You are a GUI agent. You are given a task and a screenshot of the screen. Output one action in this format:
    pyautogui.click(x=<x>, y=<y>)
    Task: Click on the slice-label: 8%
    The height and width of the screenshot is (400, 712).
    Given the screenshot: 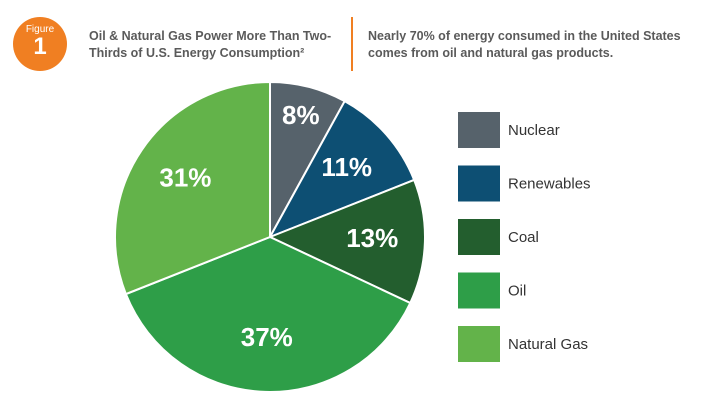 What is the action you would take?
    pyautogui.click(x=301, y=115)
    